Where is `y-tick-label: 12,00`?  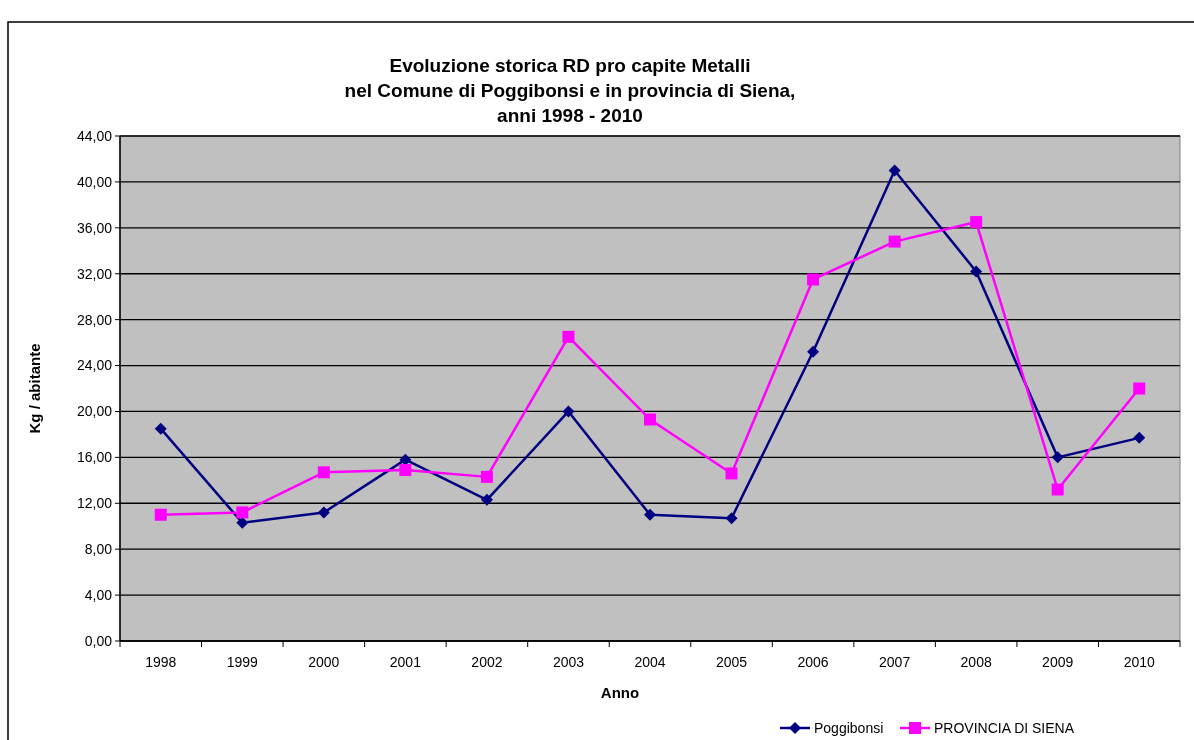
y-tick-label: 12,00 is located at coordinates (94, 503).